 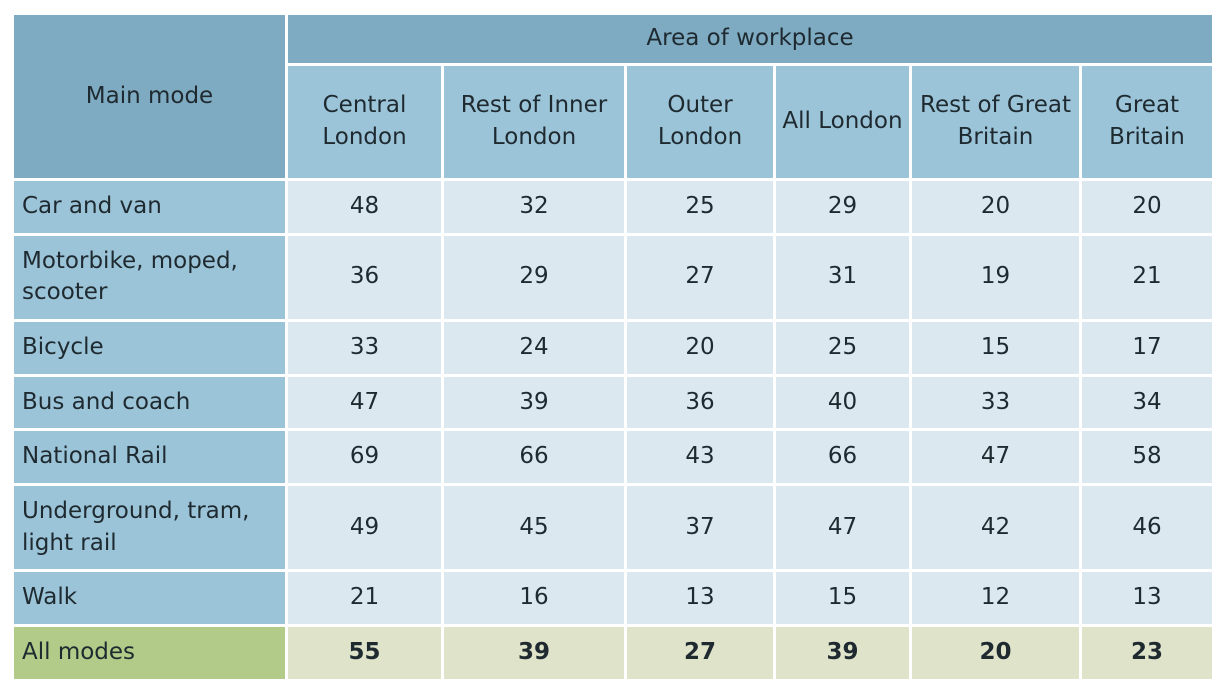 I want to click on table-row: Bicycle 33 24 20 25 15 17, so click(x=613, y=347).